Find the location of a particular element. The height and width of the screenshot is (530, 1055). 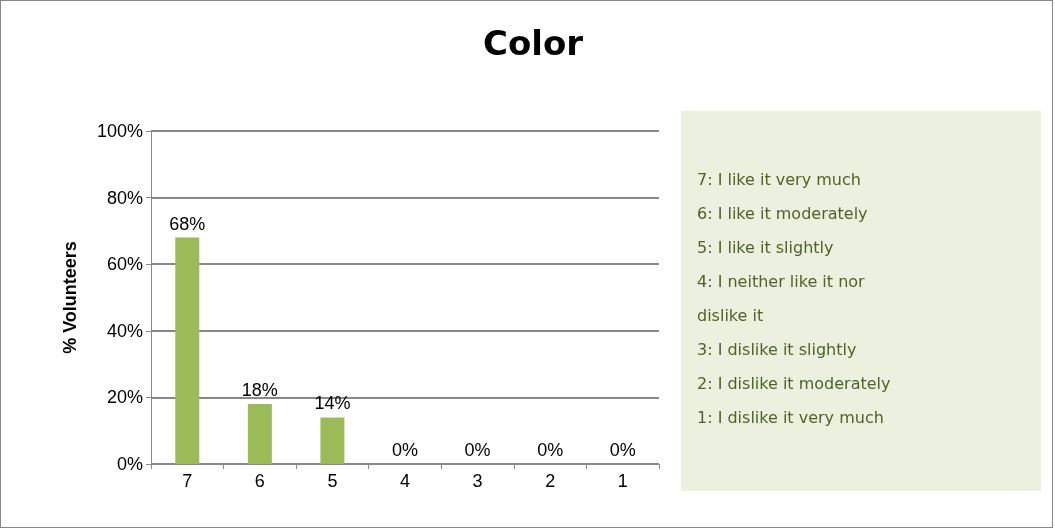

y-tick-label: 100% is located at coordinates (119, 131).